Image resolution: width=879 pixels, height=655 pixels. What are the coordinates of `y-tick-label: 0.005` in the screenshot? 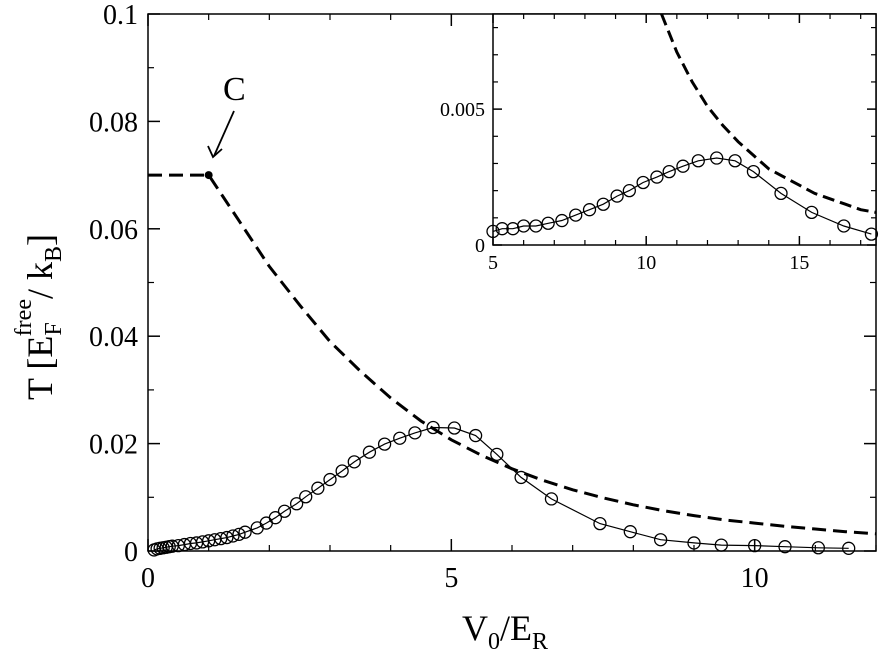 It's located at (462, 110).